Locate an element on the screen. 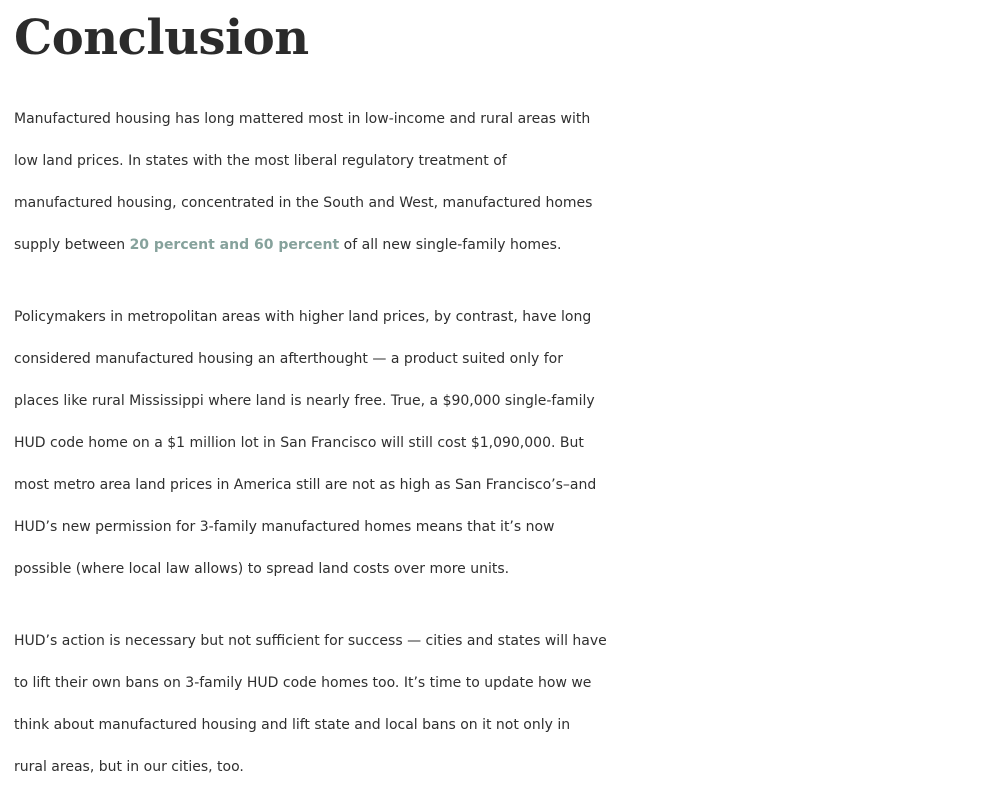  percent-range-link: 20 percent and 60 percent is located at coordinates (234, 245).